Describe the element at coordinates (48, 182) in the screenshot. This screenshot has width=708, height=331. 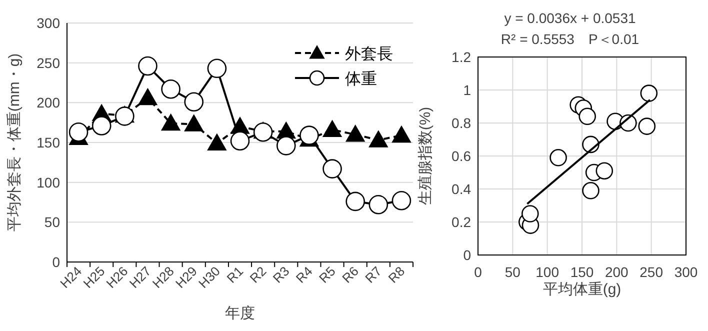
I see `y-tick-label: 100` at that location.